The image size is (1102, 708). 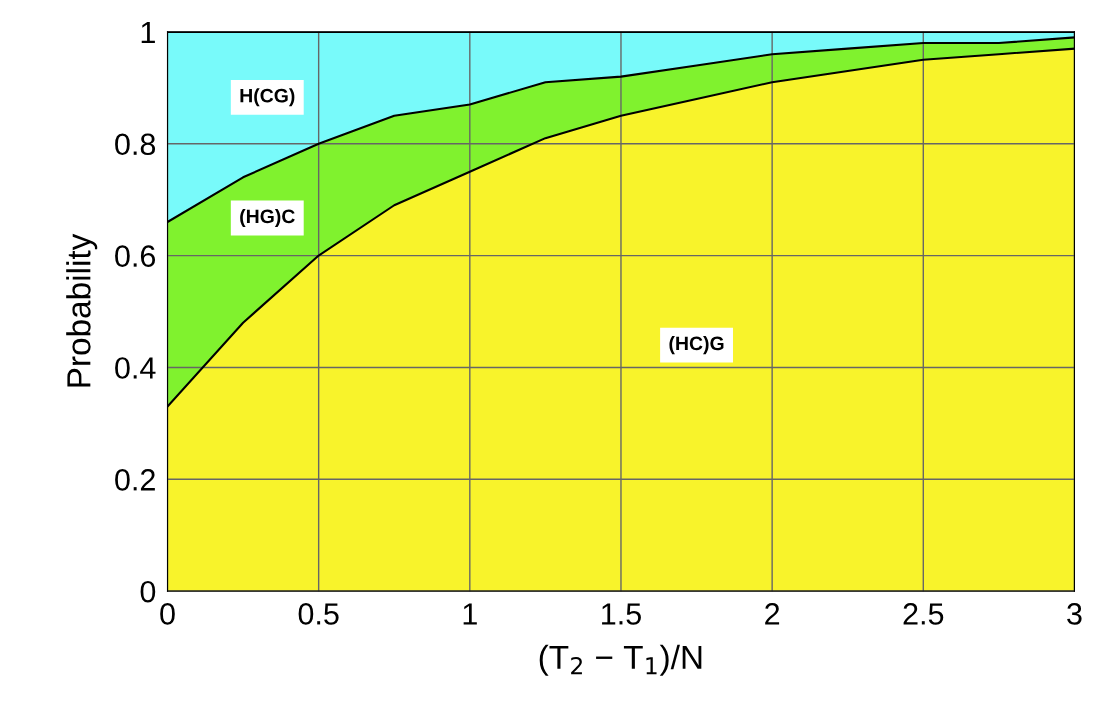 What do you see at coordinates (148, 591) in the screenshot?
I see `y-tick-label: 0` at bounding box center [148, 591].